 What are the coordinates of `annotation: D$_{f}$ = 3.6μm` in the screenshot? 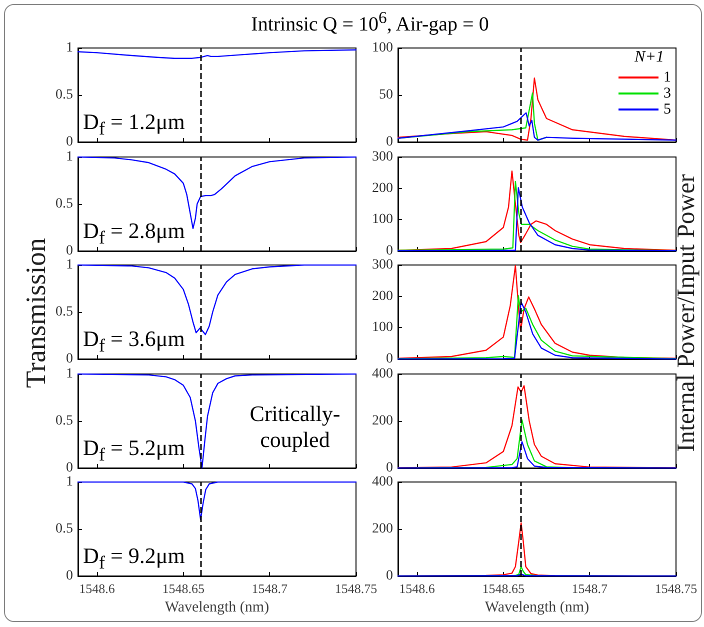 It's located at (134, 341).